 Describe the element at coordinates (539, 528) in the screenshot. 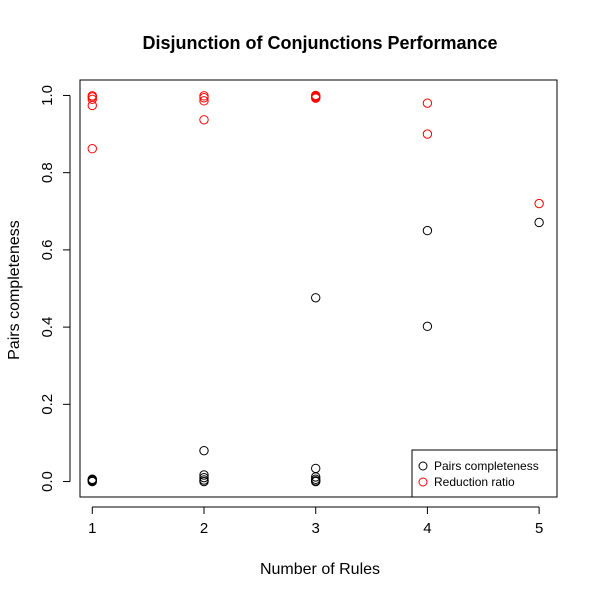

I see `x-tick-label: 5` at that location.